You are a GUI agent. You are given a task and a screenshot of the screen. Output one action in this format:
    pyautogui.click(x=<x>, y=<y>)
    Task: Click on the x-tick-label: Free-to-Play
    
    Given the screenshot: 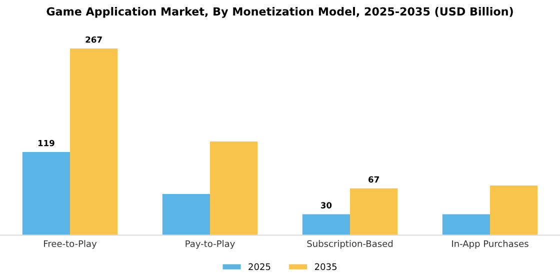 What is the action you would take?
    pyautogui.click(x=70, y=244)
    